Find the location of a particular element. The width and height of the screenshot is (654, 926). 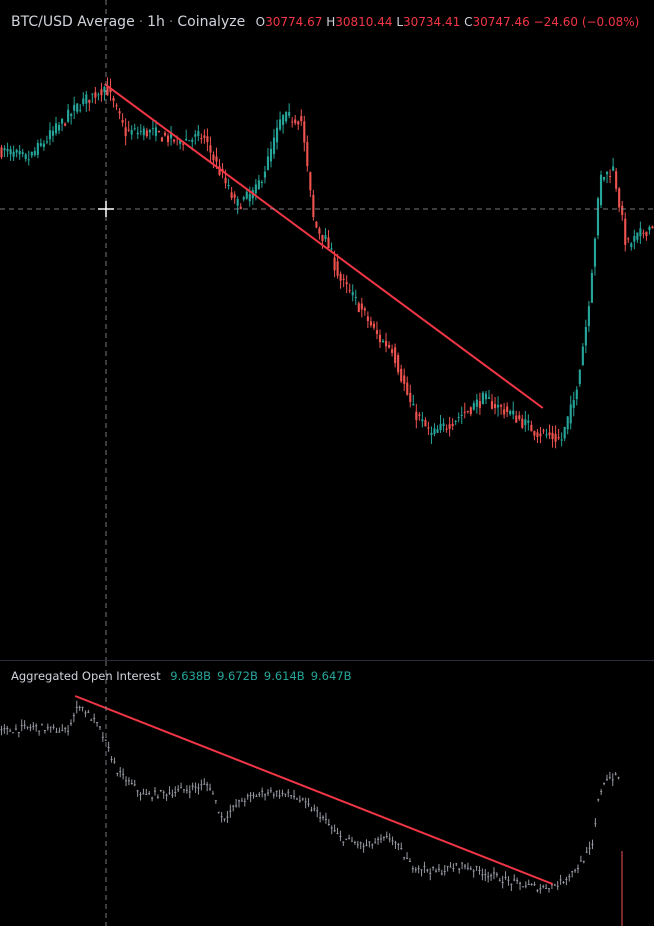

interval-label: 1h is located at coordinates (156, 22).